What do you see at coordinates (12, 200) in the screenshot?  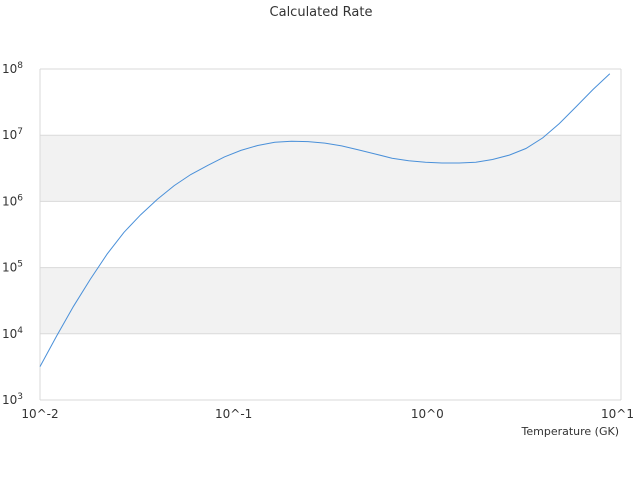 I see `y-tick-label: 106` at bounding box center [12, 200].